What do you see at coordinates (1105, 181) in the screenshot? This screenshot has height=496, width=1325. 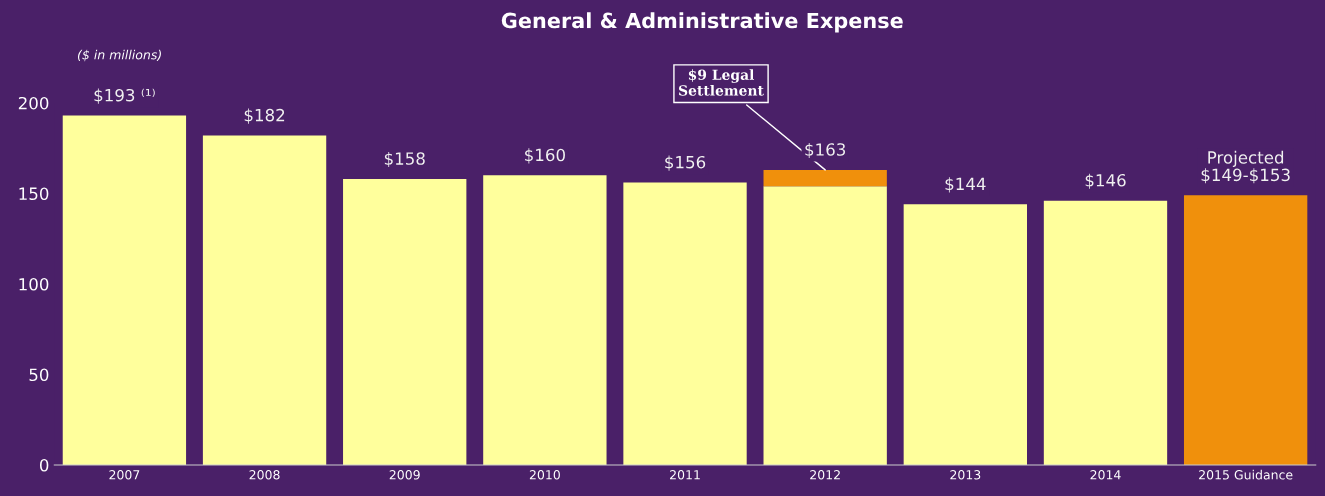 I see `total-label: $146` at bounding box center [1105, 181].